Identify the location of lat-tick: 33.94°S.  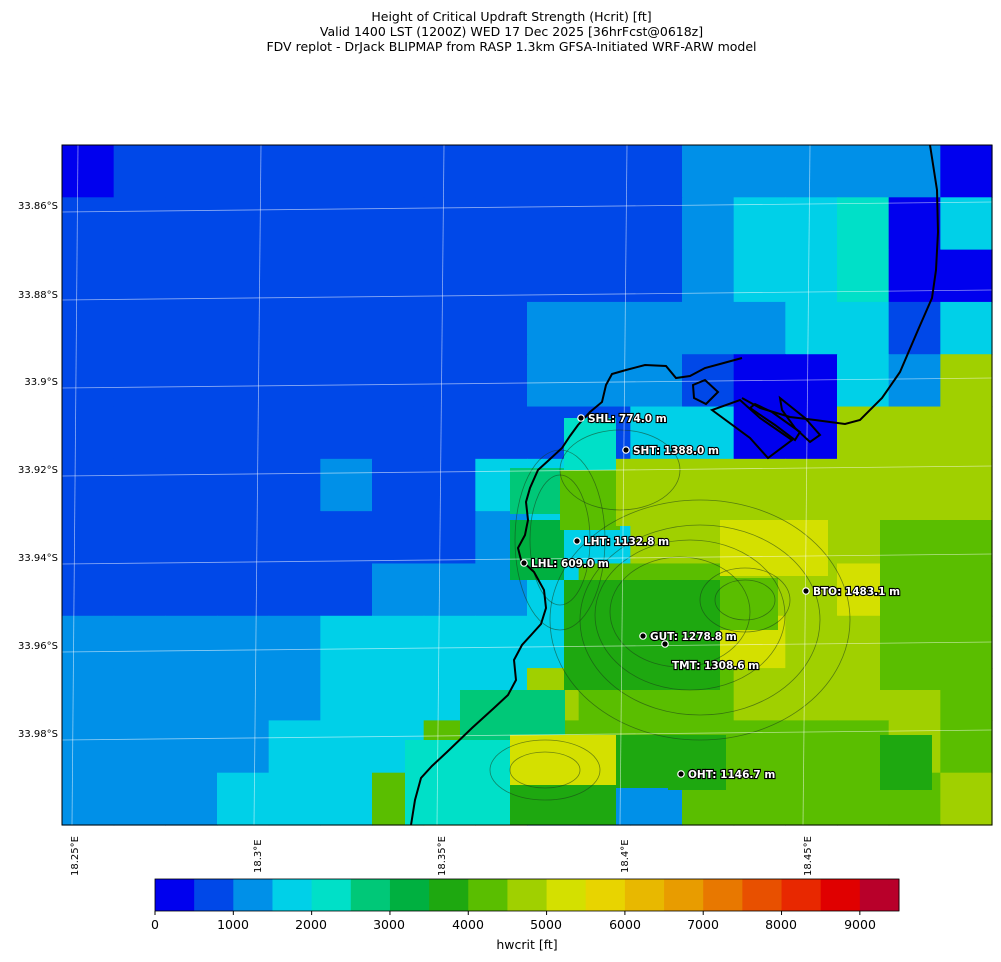
(38, 558).